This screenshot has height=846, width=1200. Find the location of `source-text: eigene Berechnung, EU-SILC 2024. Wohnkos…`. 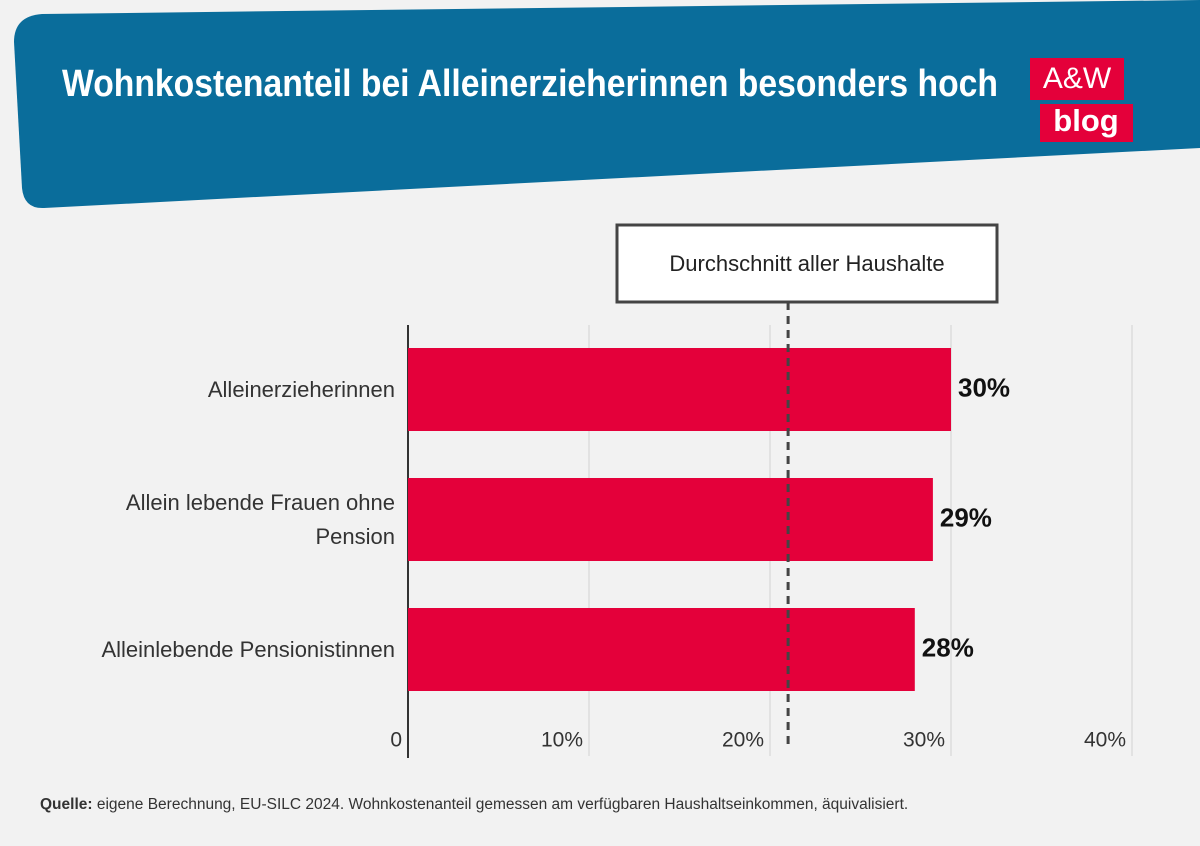

source-text: eigene Berechnung, EU-SILC 2024. Wohnkos… is located at coordinates (502, 804).